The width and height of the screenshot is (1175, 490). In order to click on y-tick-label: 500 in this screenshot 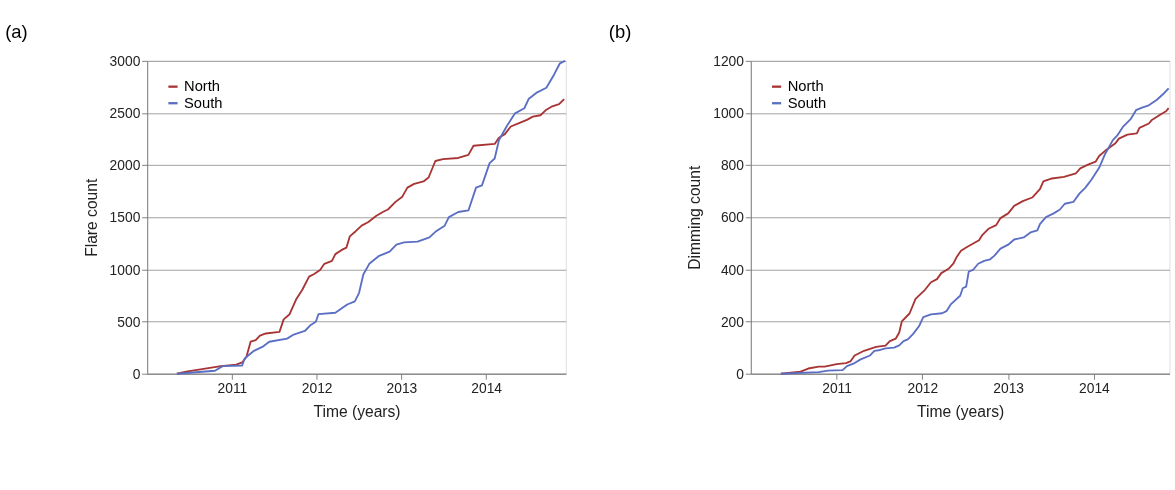, I will do `click(129, 322)`.